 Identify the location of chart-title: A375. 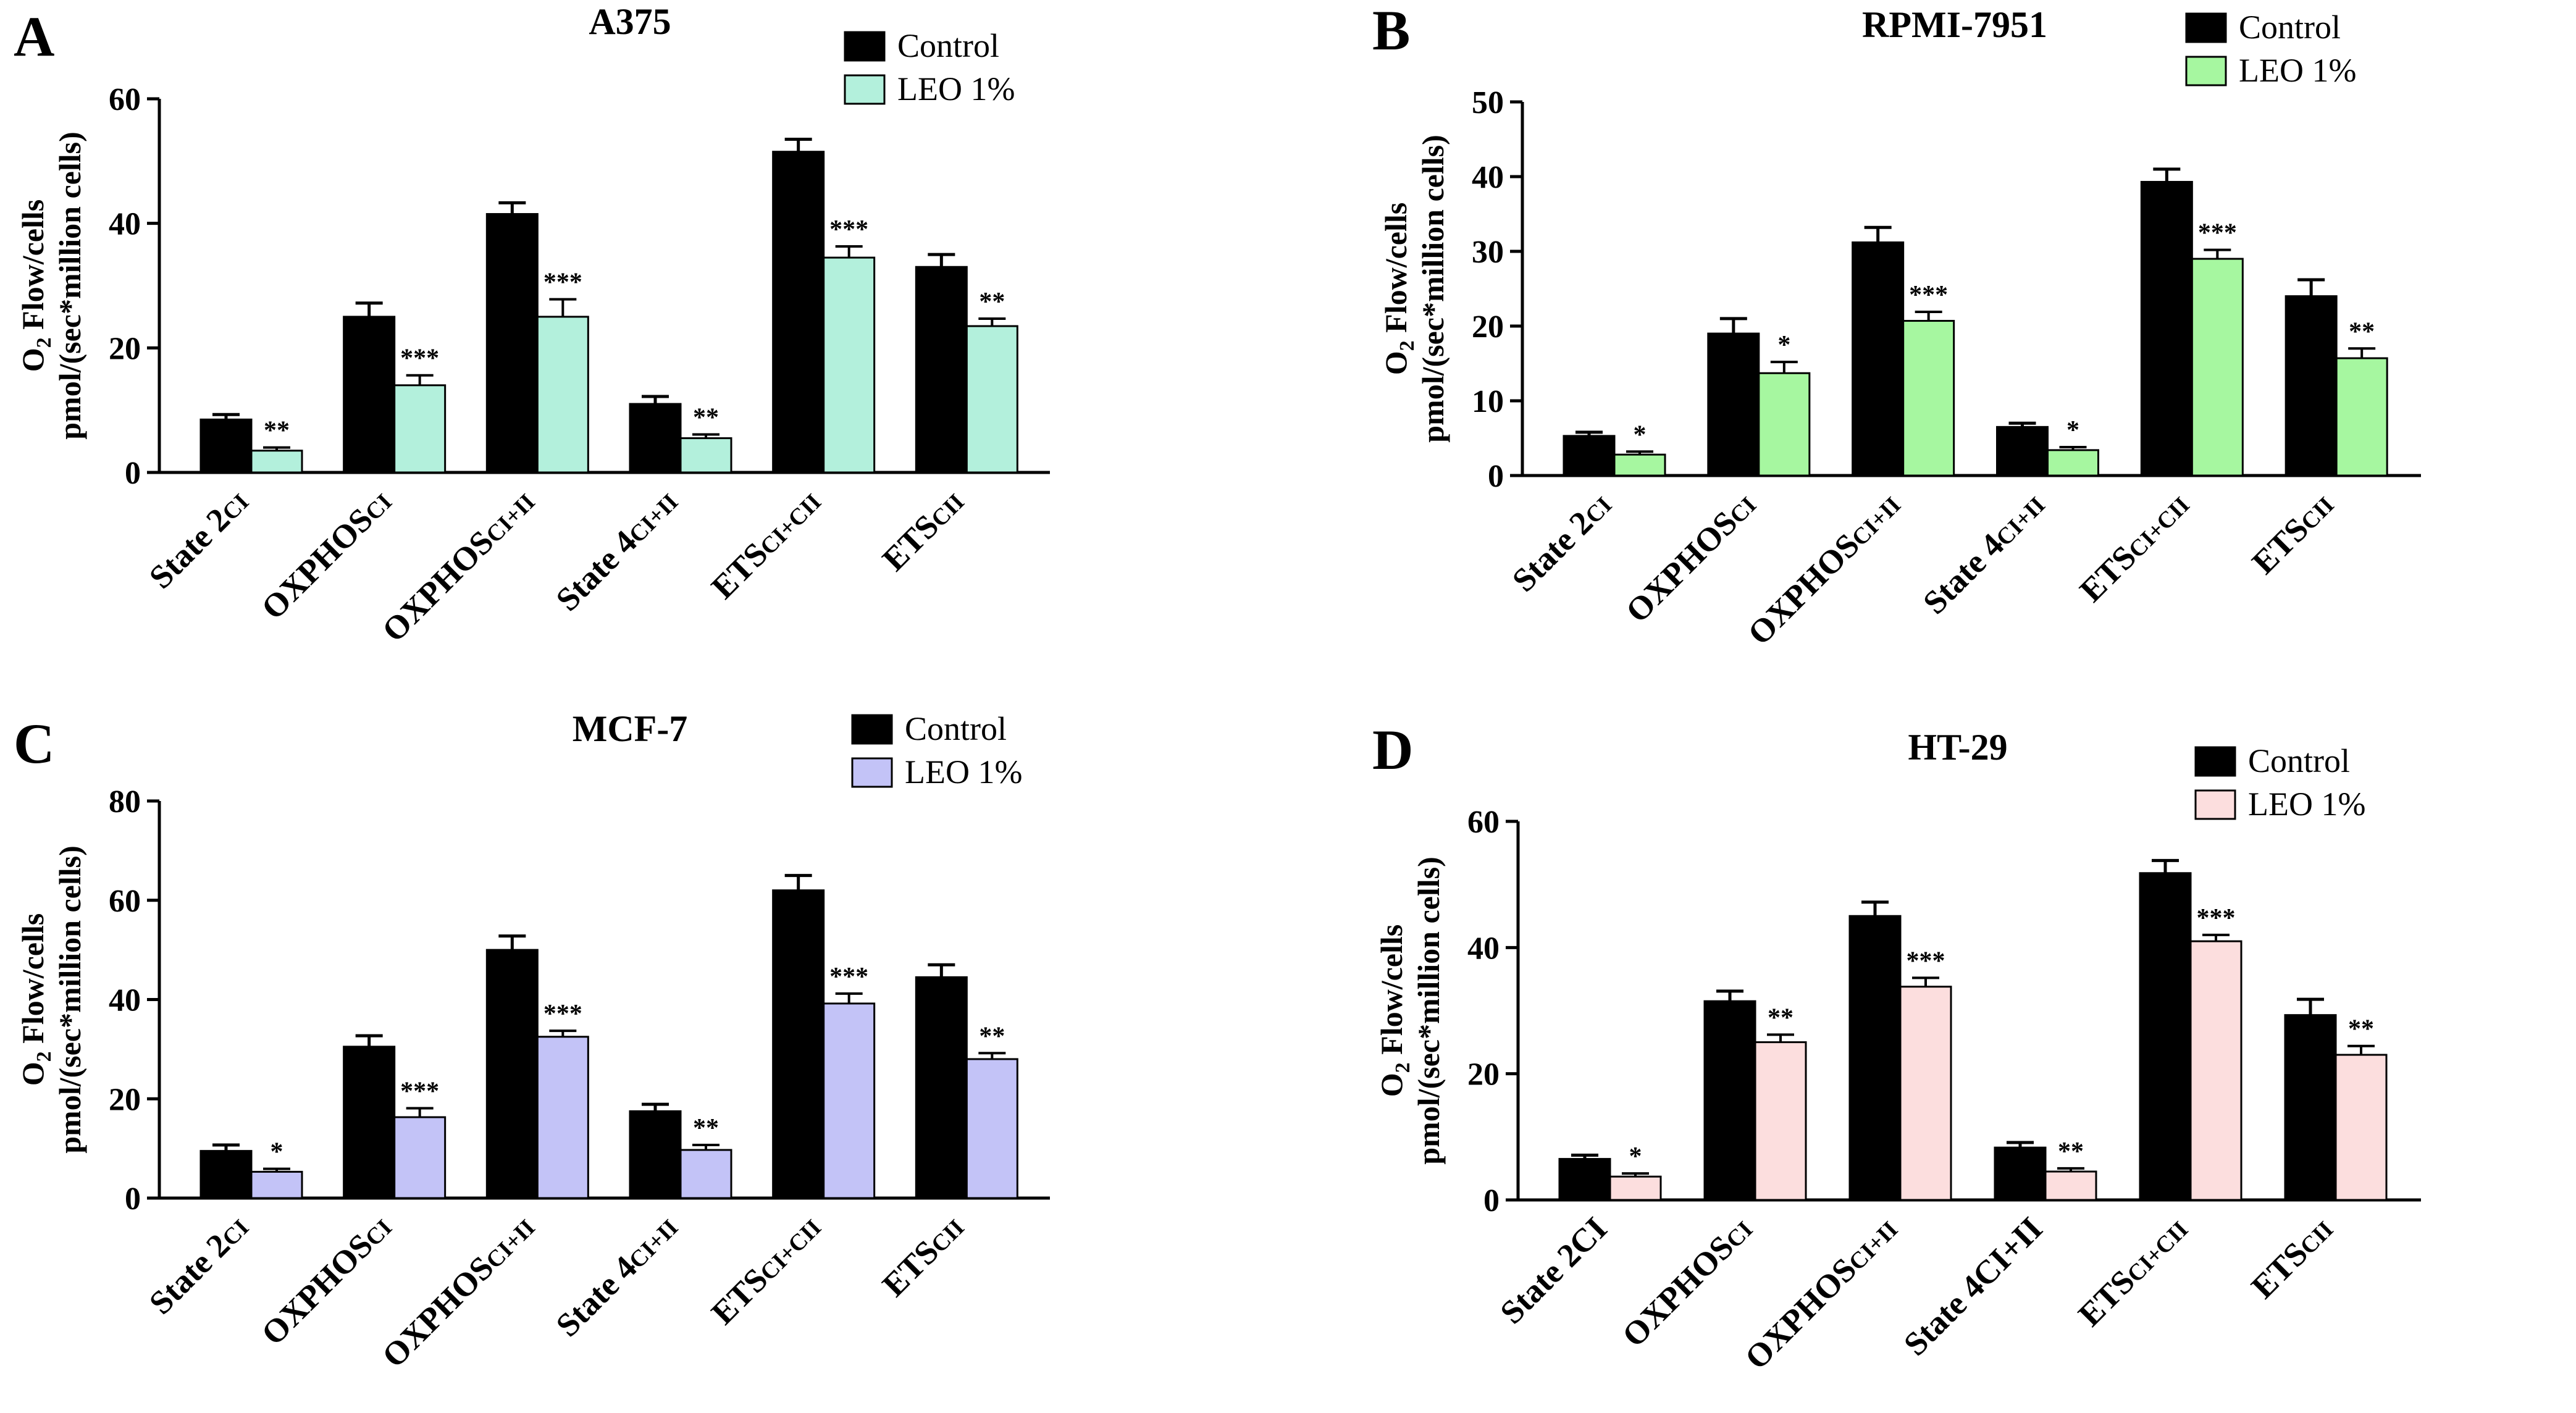
(630, 21).